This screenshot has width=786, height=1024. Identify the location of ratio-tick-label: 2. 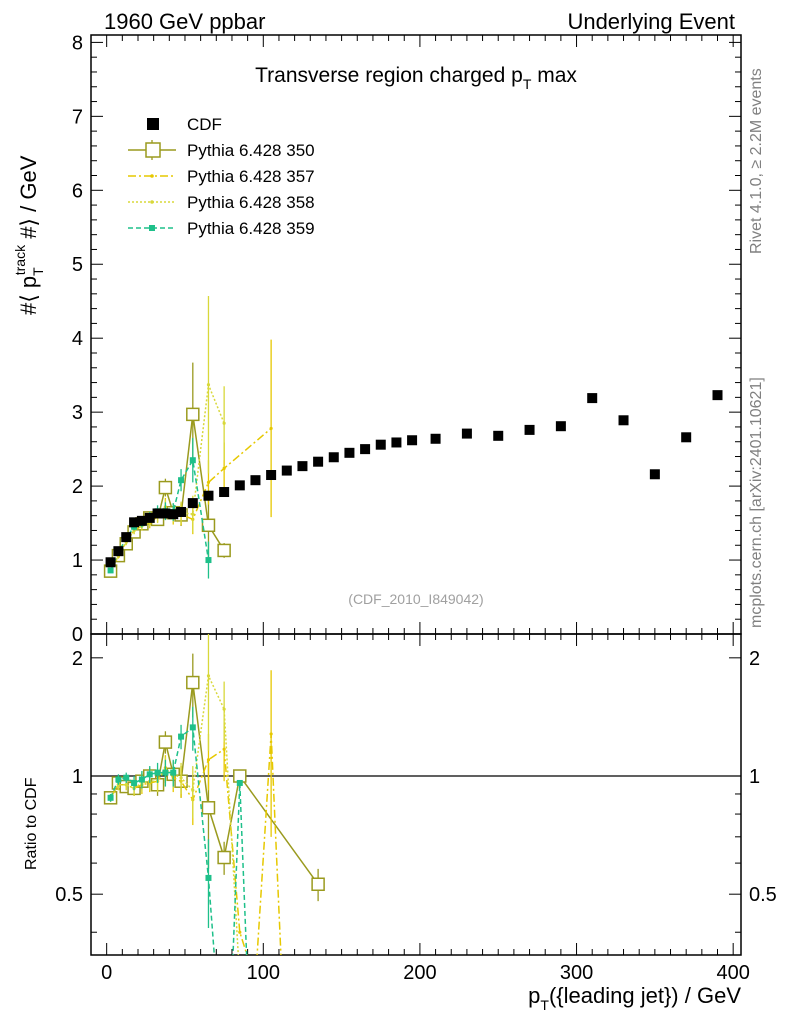
(77, 659).